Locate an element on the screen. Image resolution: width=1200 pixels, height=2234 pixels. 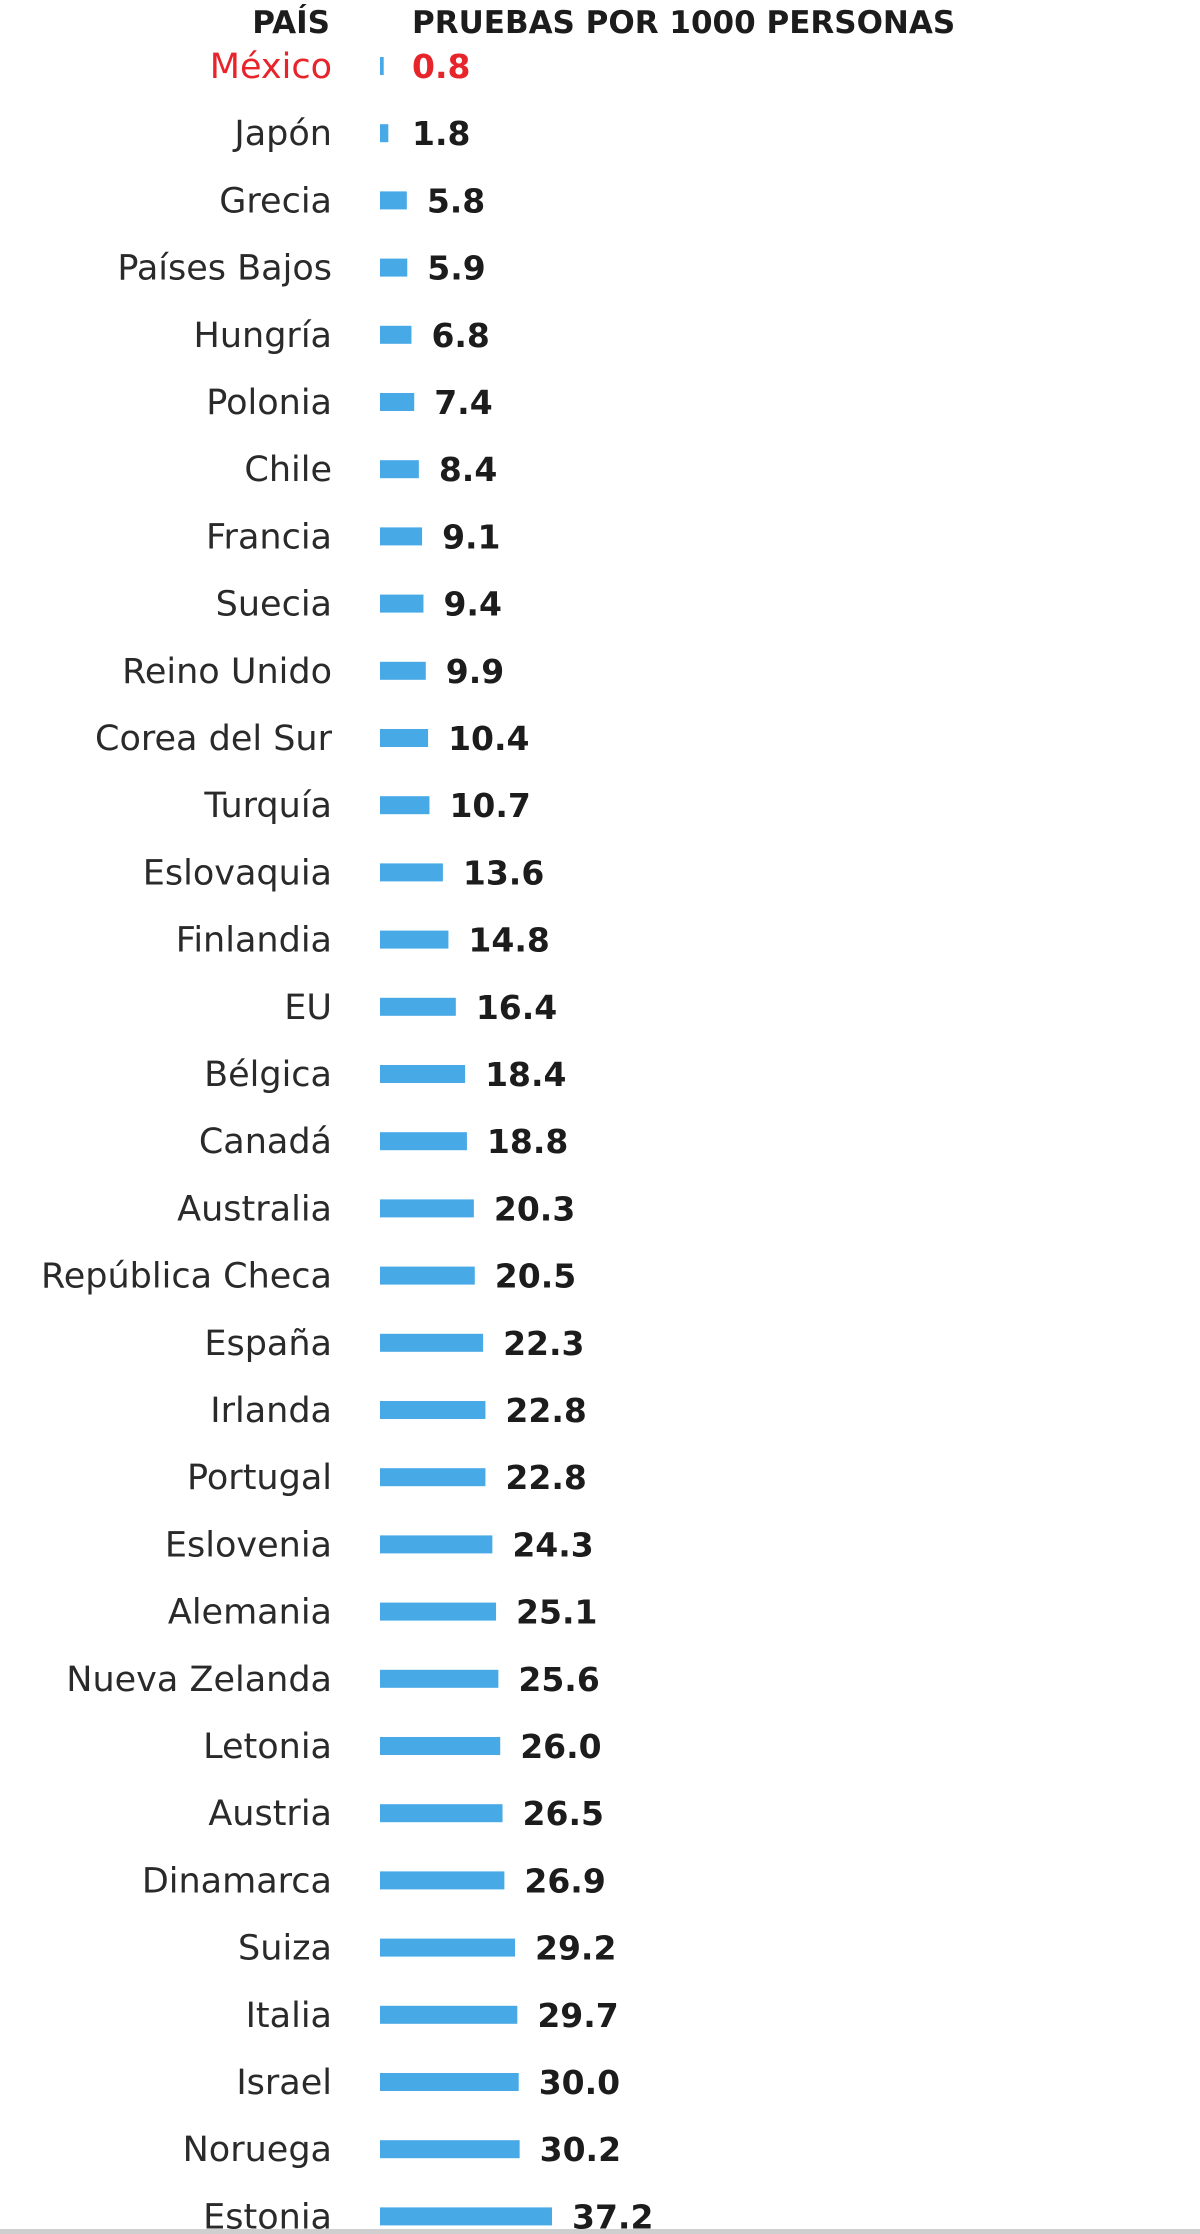
value-label: 26.9 is located at coordinates (564, 1880).